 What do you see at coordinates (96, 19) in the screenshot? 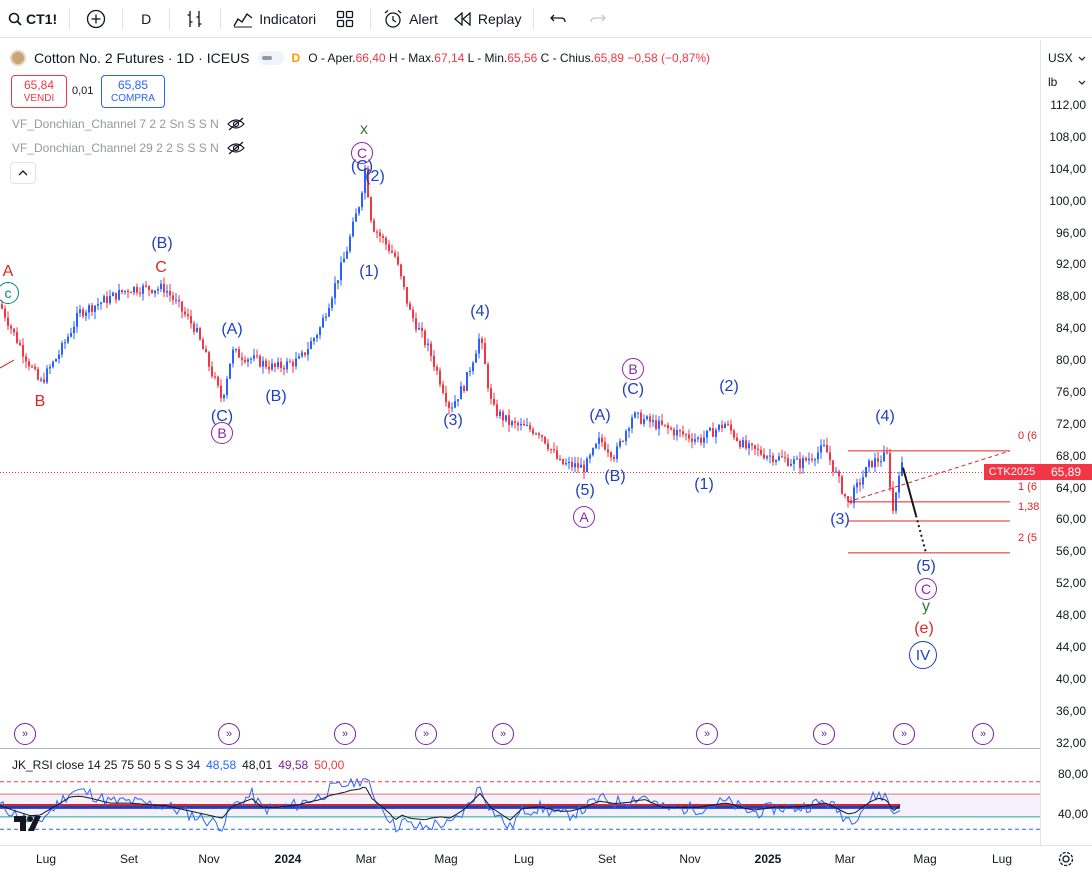
I see `compare-button` at bounding box center [96, 19].